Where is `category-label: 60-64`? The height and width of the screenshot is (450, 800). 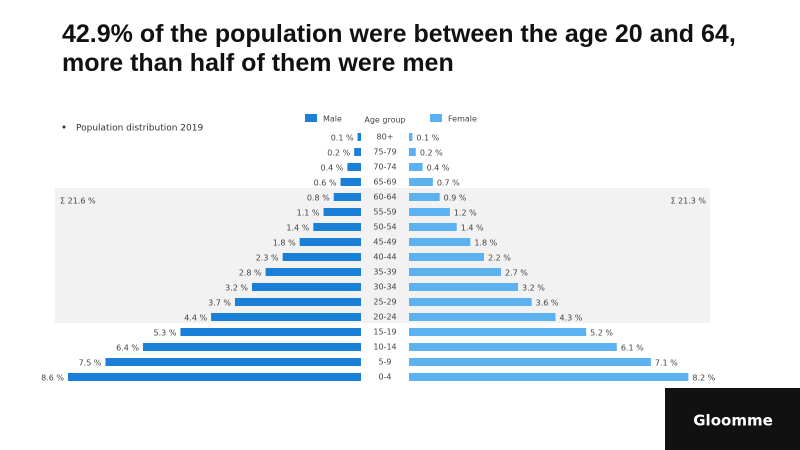 category-label: 60-64 is located at coordinates (384, 197).